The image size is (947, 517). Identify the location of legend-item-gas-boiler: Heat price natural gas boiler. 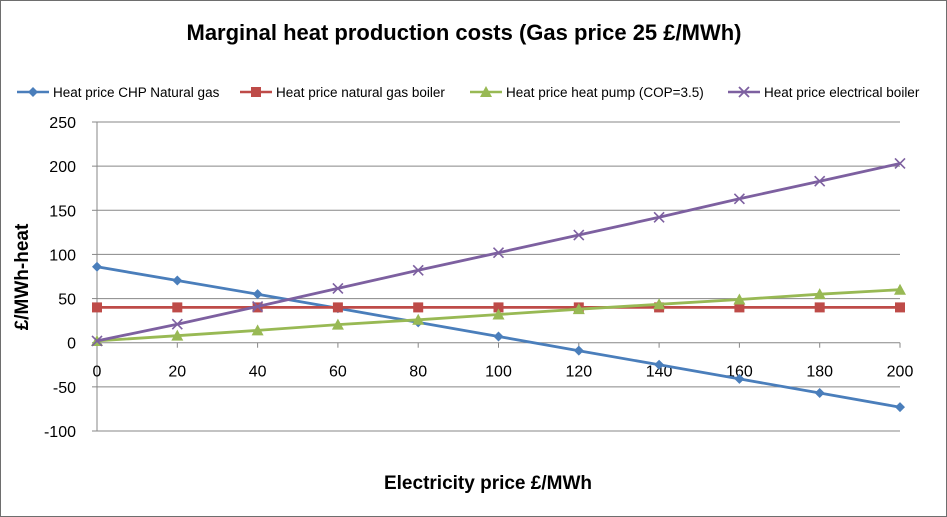
(342, 92).